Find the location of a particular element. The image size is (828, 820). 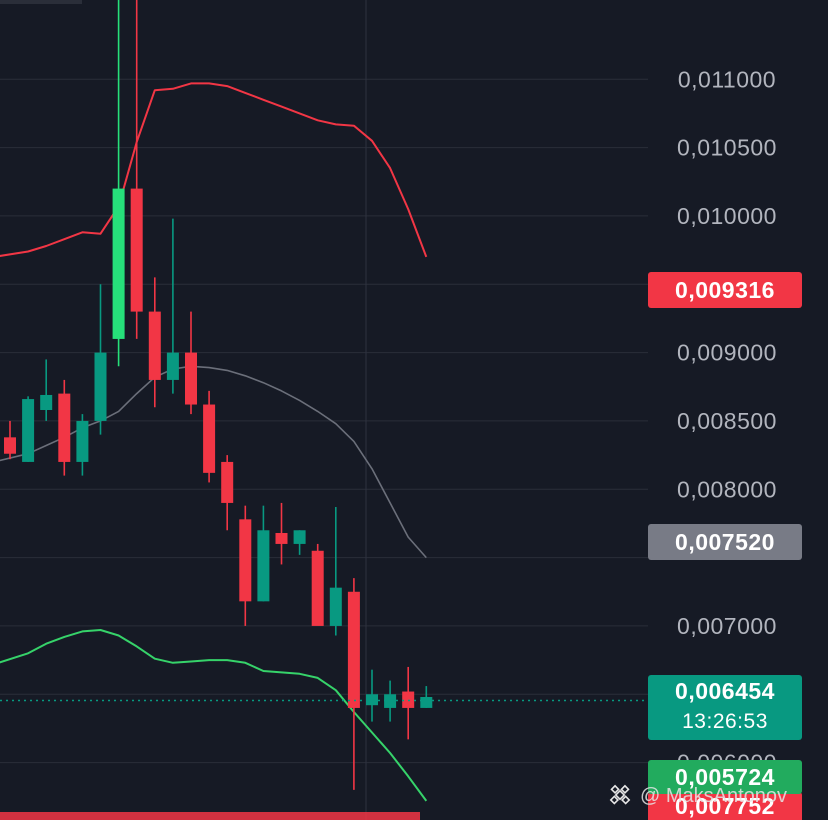

upper-band-label-bg is located at coordinates (725, 290).